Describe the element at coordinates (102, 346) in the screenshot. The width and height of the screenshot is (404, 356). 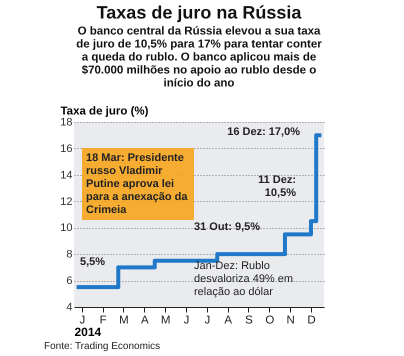
I see `source-note: Fonte: Trading Economics` at that location.